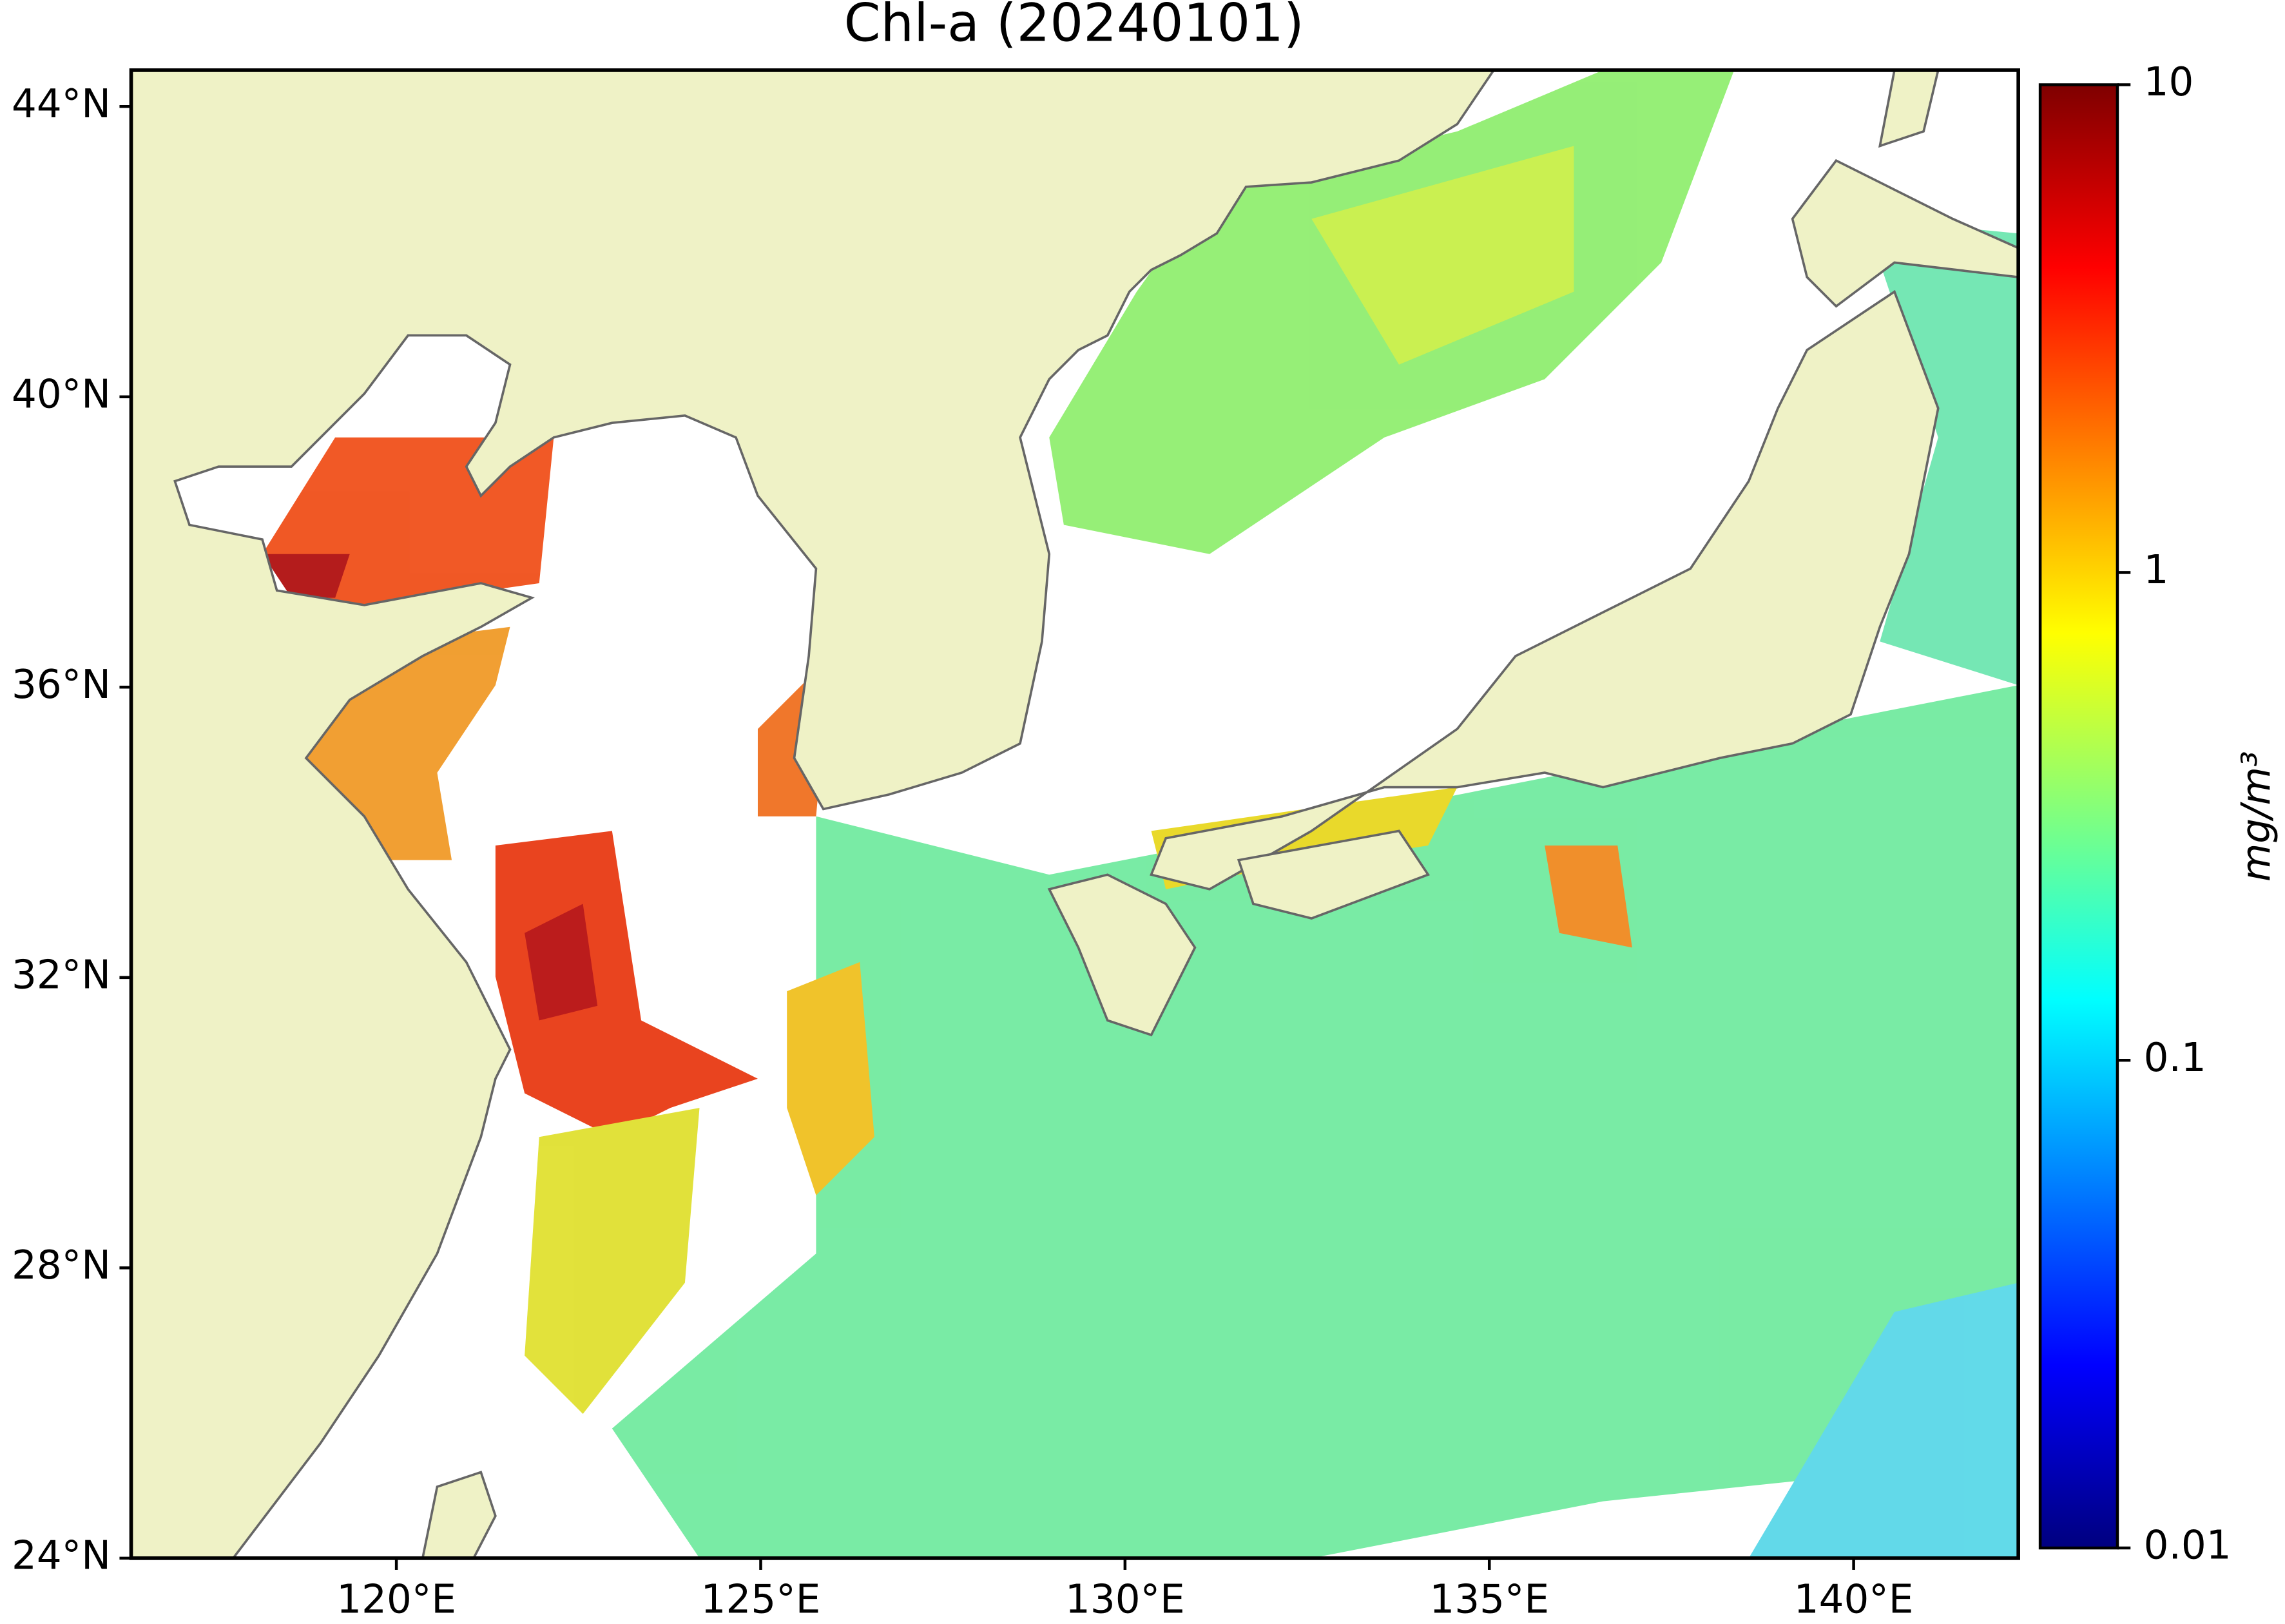 The image size is (2285, 1624). What do you see at coordinates (1074, 27) in the screenshot?
I see `map-title: Chl-a (20240101)` at bounding box center [1074, 27].